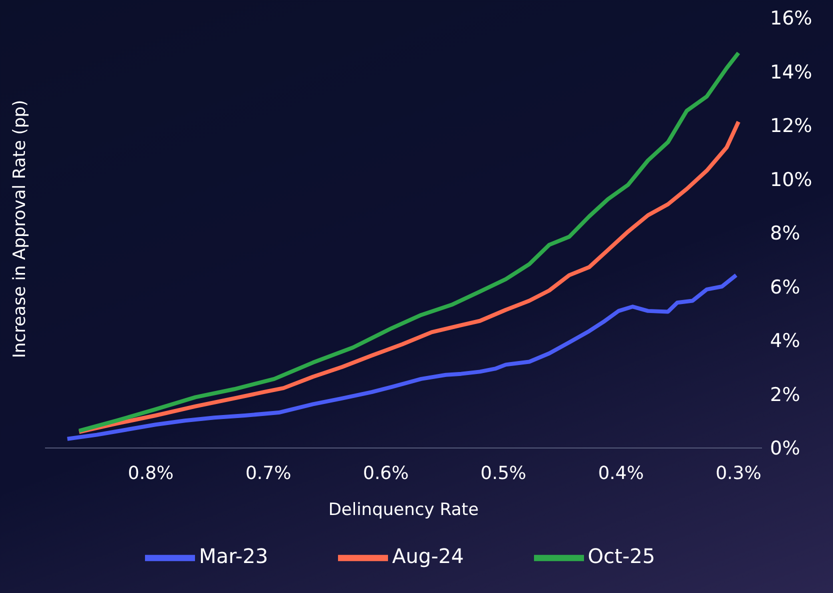  What do you see at coordinates (785, 449) in the screenshot?
I see `y-tick-label: 0%` at bounding box center [785, 449].